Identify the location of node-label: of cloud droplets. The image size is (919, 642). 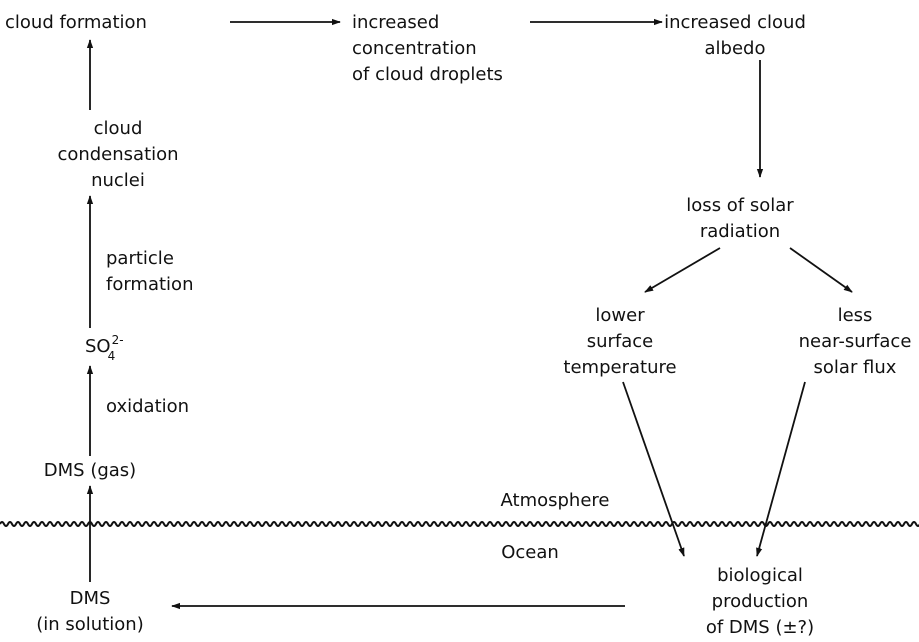
(427, 74).